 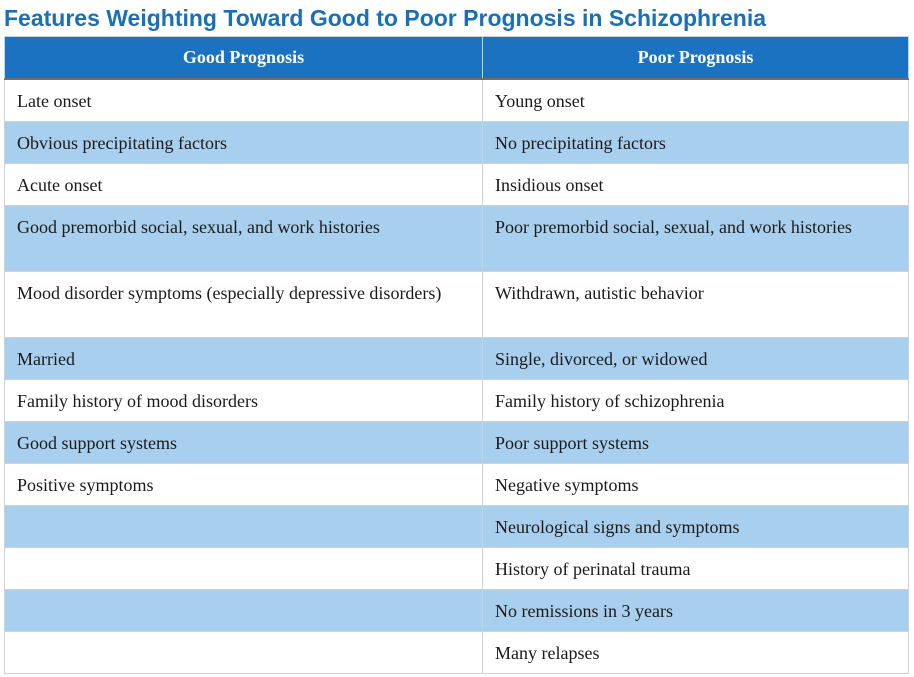 I want to click on poor-prognosis-cell: Poor support systems, so click(x=695, y=442).